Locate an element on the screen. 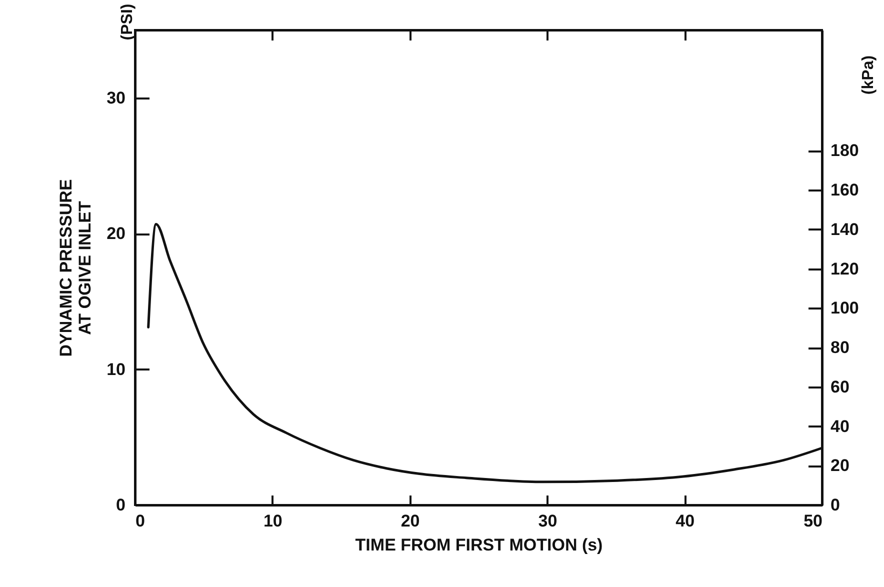 This screenshot has height=587, width=884. x-tick-label: 20 is located at coordinates (410, 521).